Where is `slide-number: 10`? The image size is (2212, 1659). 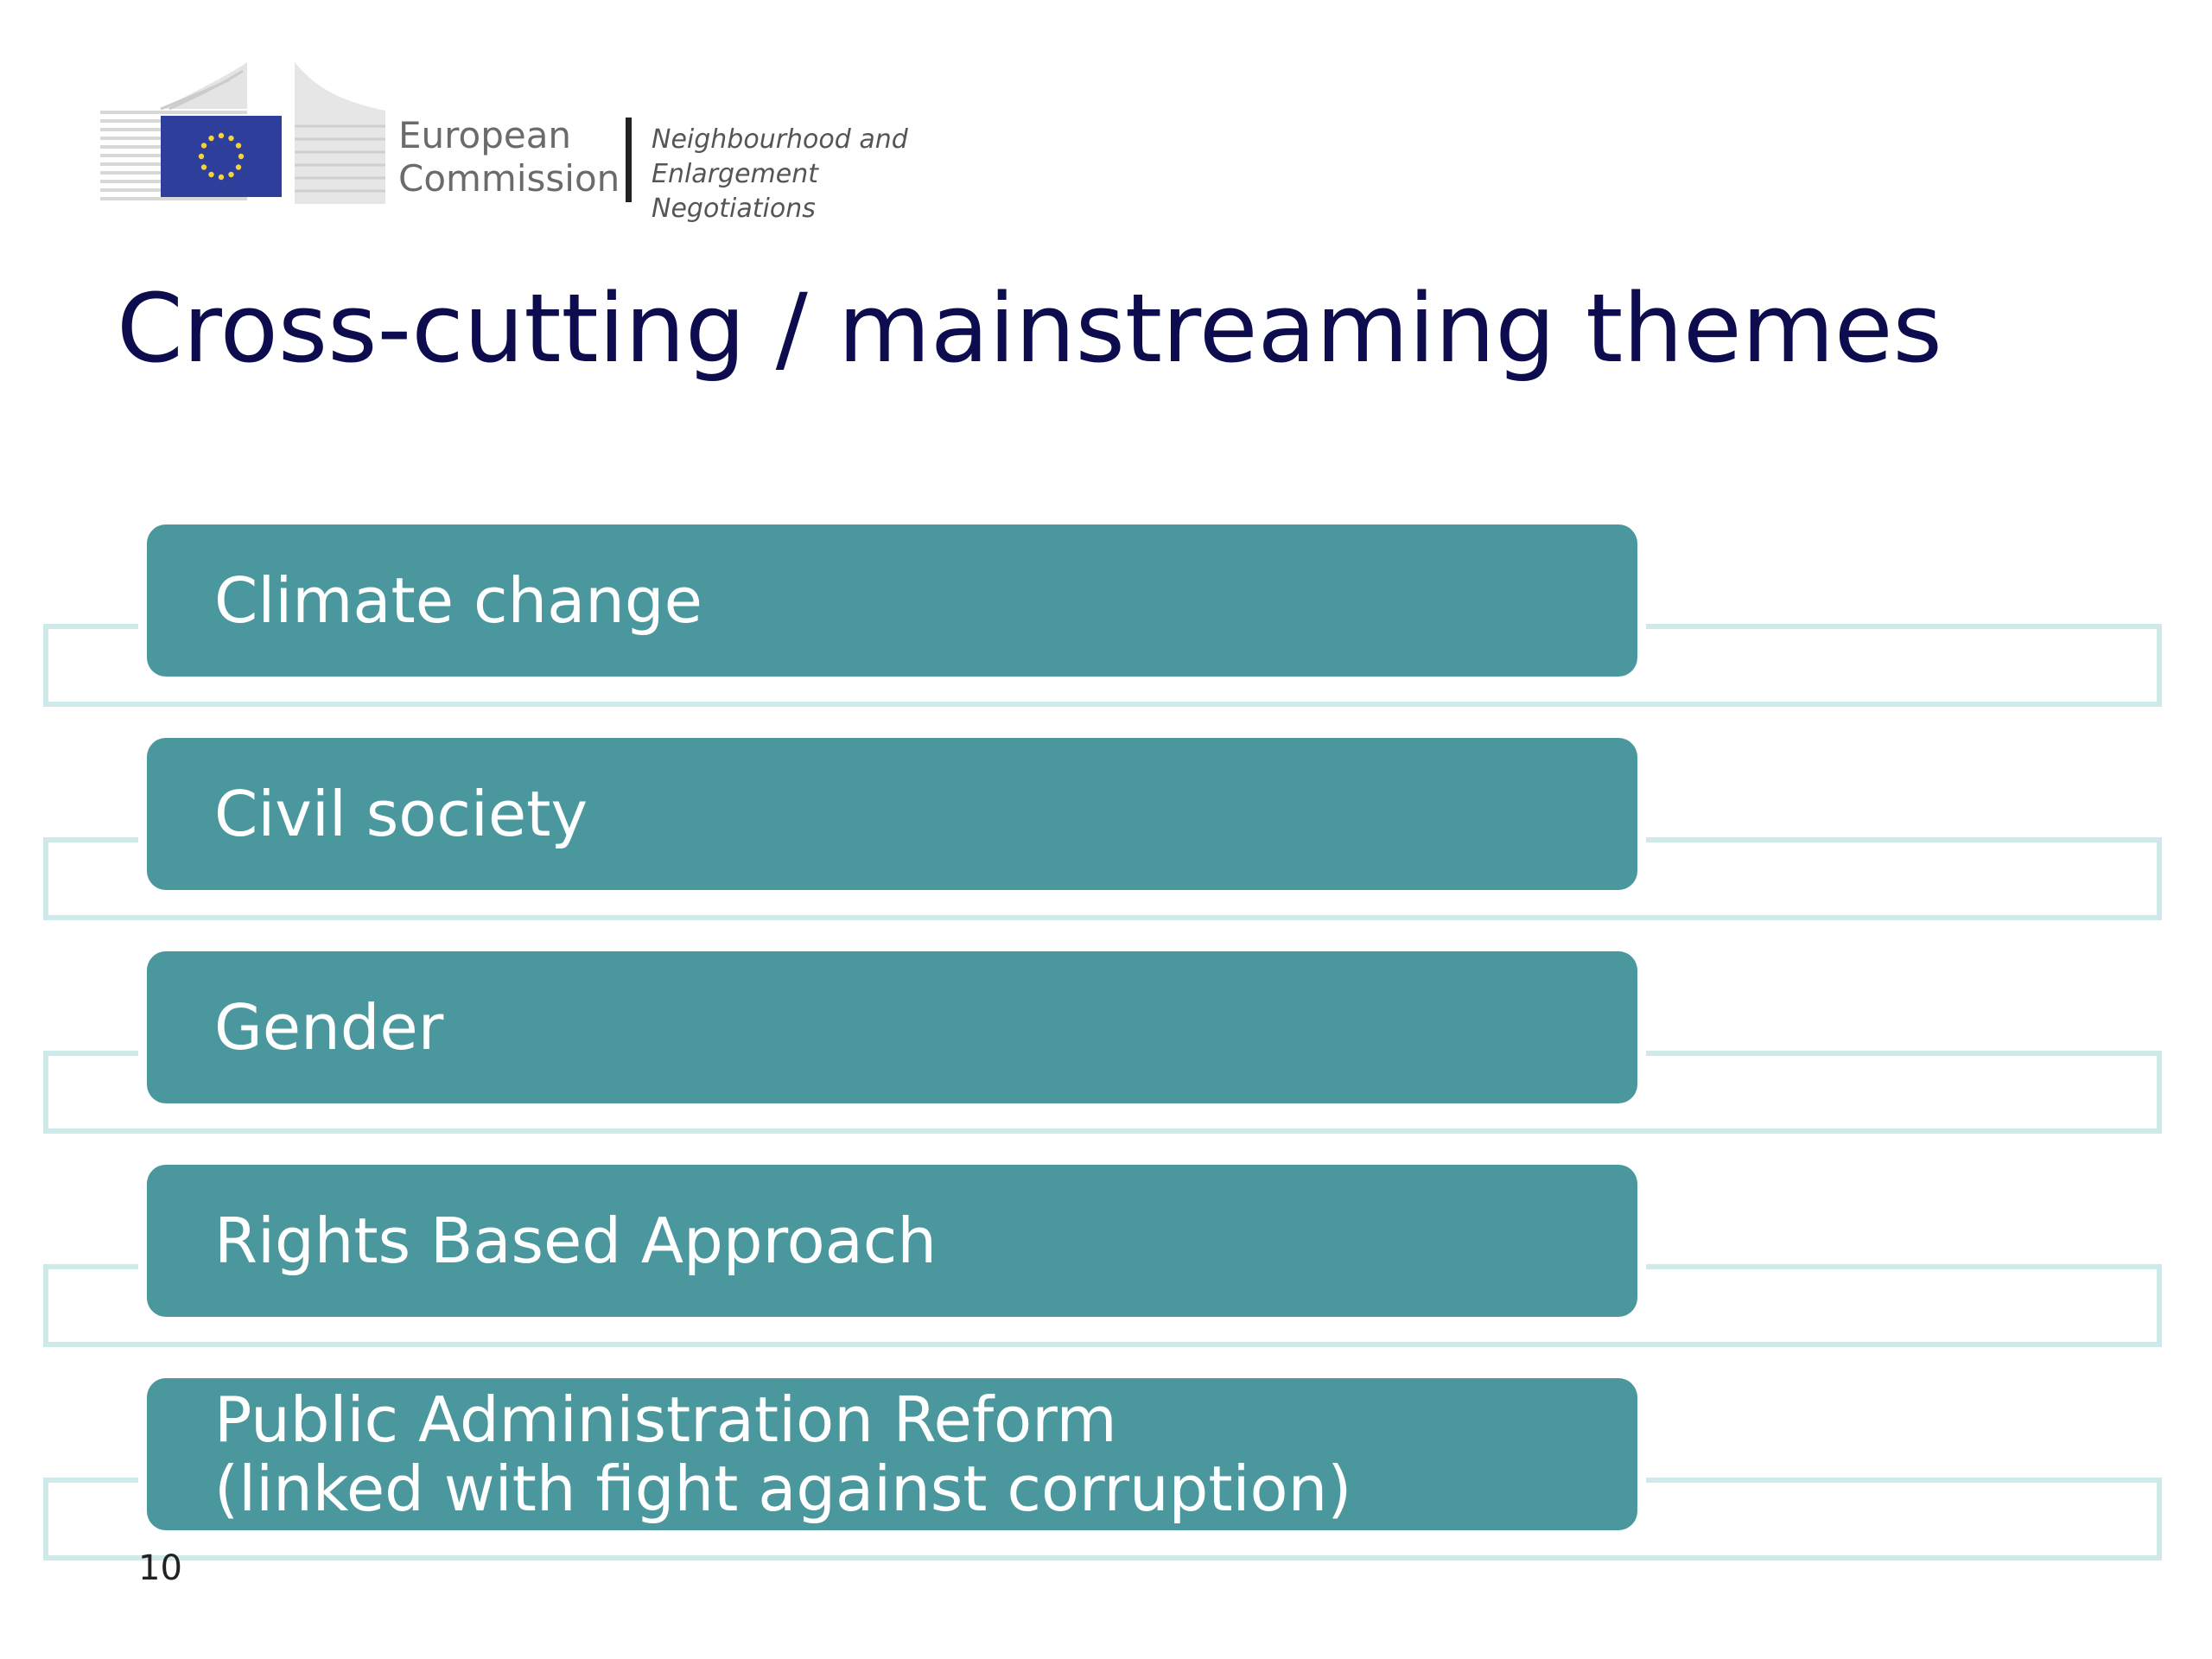 slide-number: 10 is located at coordinates (160, 1568).